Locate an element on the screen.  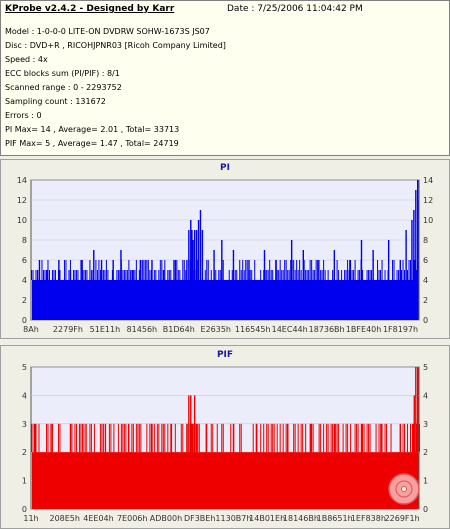
pif-ytick-right: 2 is located at coordinates (425, 452).